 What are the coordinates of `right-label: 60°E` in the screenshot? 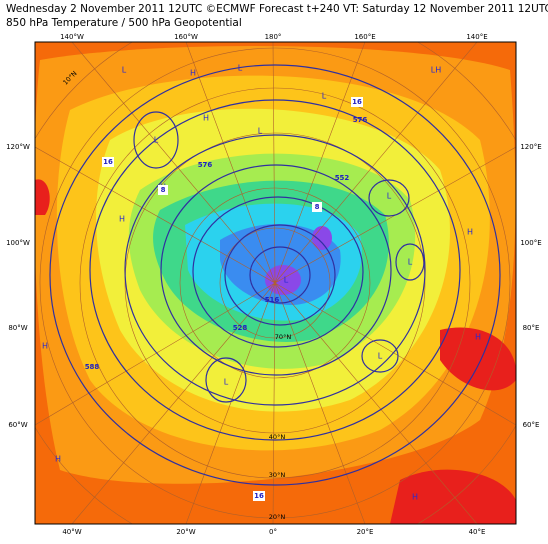 It's located at (531, 425).